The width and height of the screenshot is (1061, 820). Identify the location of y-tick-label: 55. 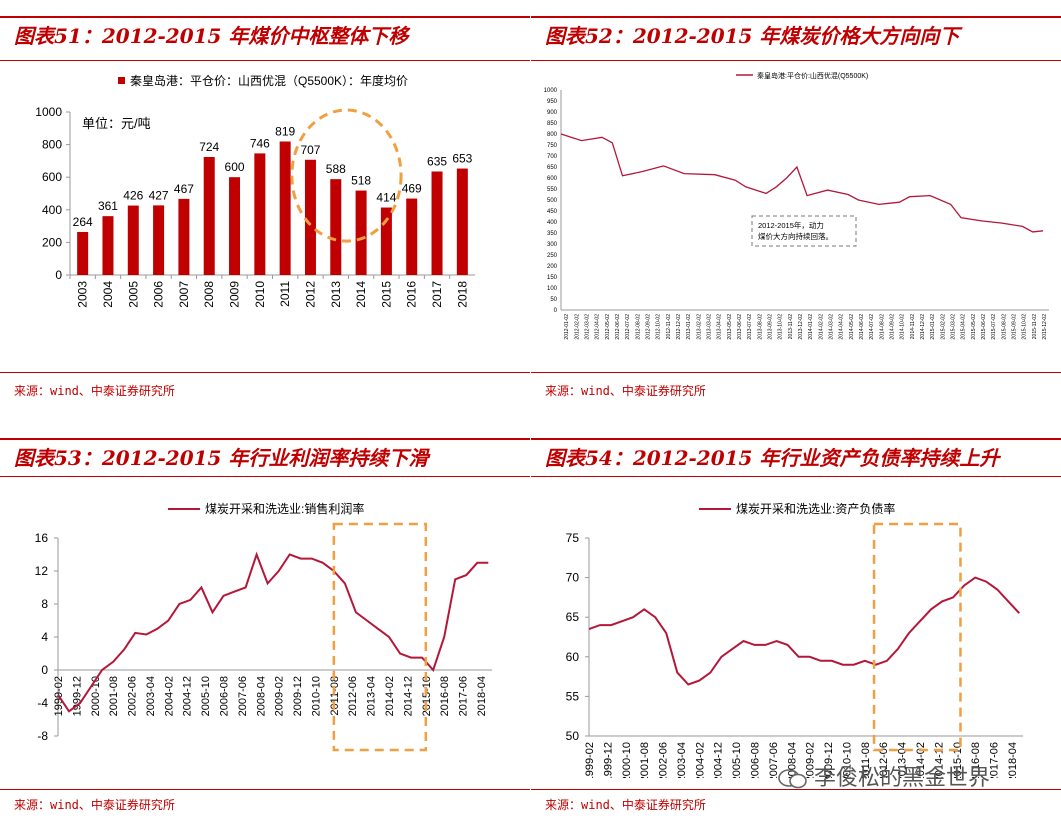
(573, 696).